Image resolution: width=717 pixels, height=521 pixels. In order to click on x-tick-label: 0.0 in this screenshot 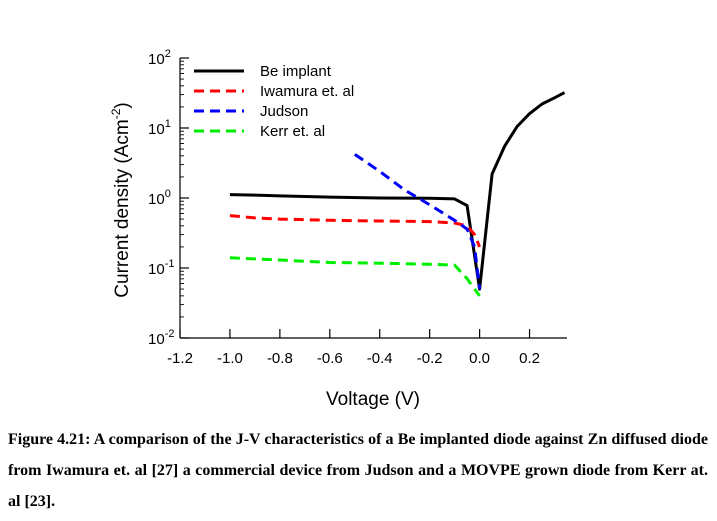, I will do `click(479, 358)`.